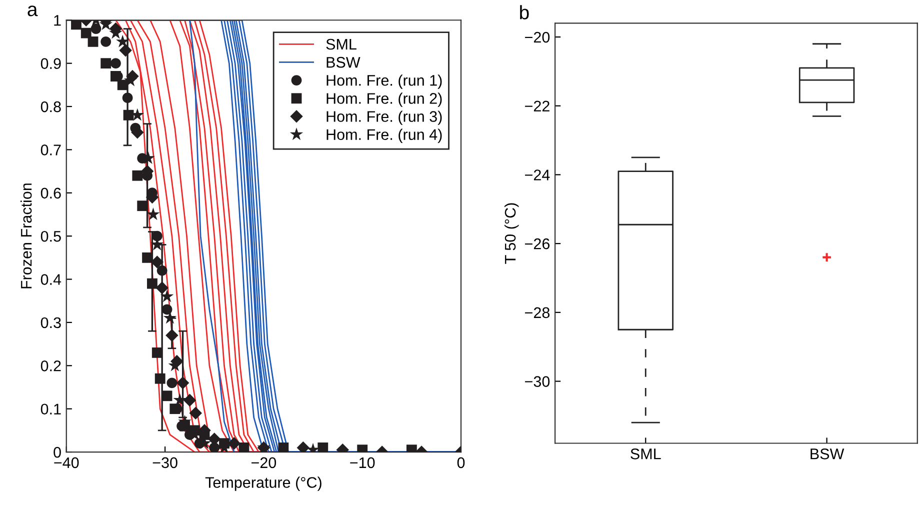 This screenshot has height=516, width=922. I want to click on legend-label: SML, so click(341, 44).